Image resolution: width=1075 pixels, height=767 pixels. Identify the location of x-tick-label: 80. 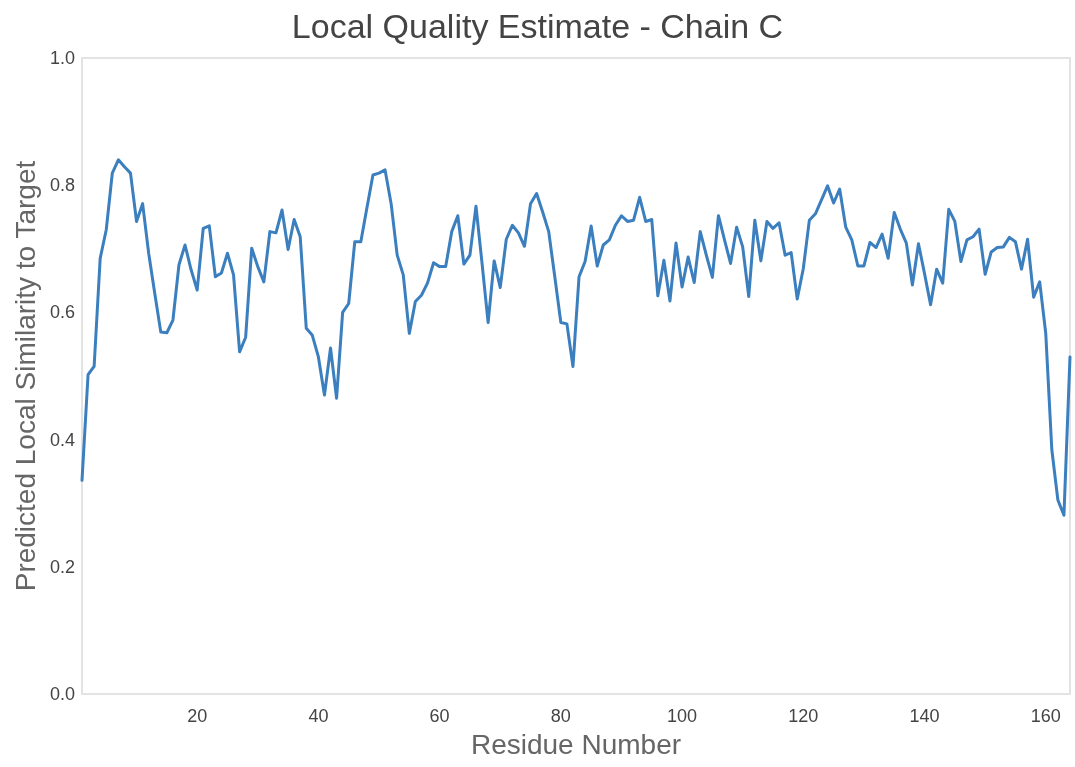
(560, 716).